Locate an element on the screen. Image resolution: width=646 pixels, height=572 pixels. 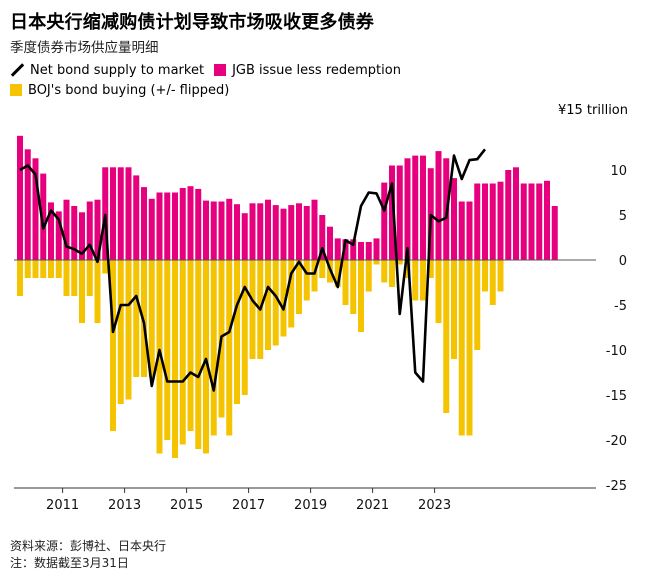
y-tick-label: -15 is located at coordinates (616, 396).